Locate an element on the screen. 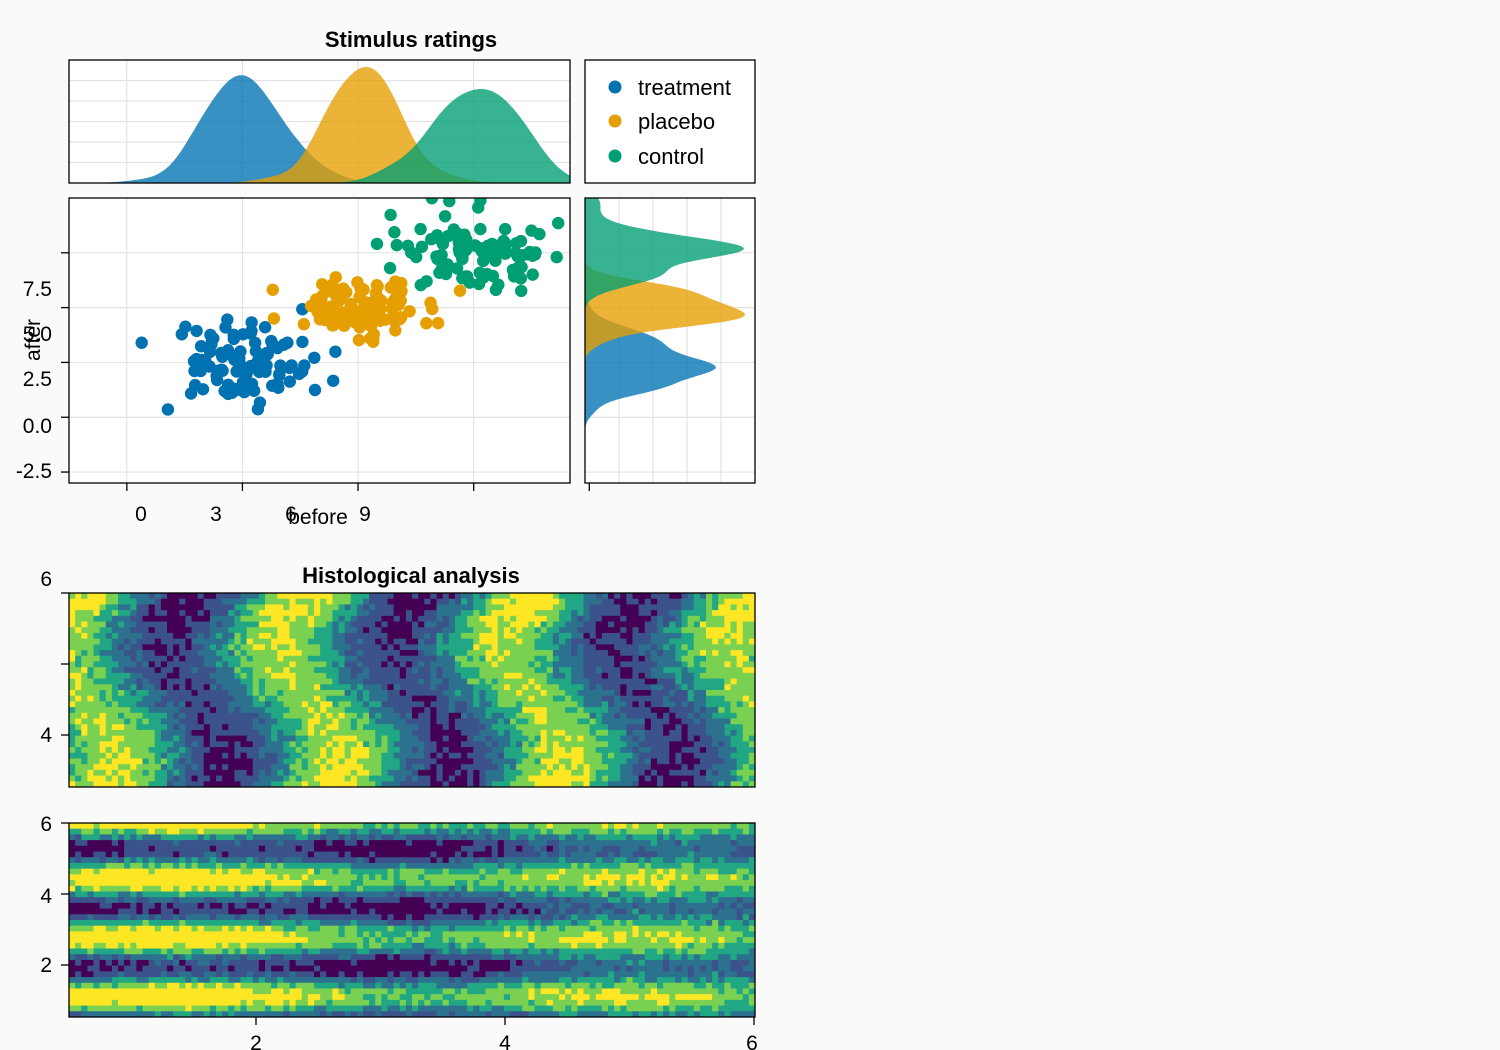 The height and width of the screenshot is (1050, 1500). scatter-point-treatment is located at coordinates (267, 354).